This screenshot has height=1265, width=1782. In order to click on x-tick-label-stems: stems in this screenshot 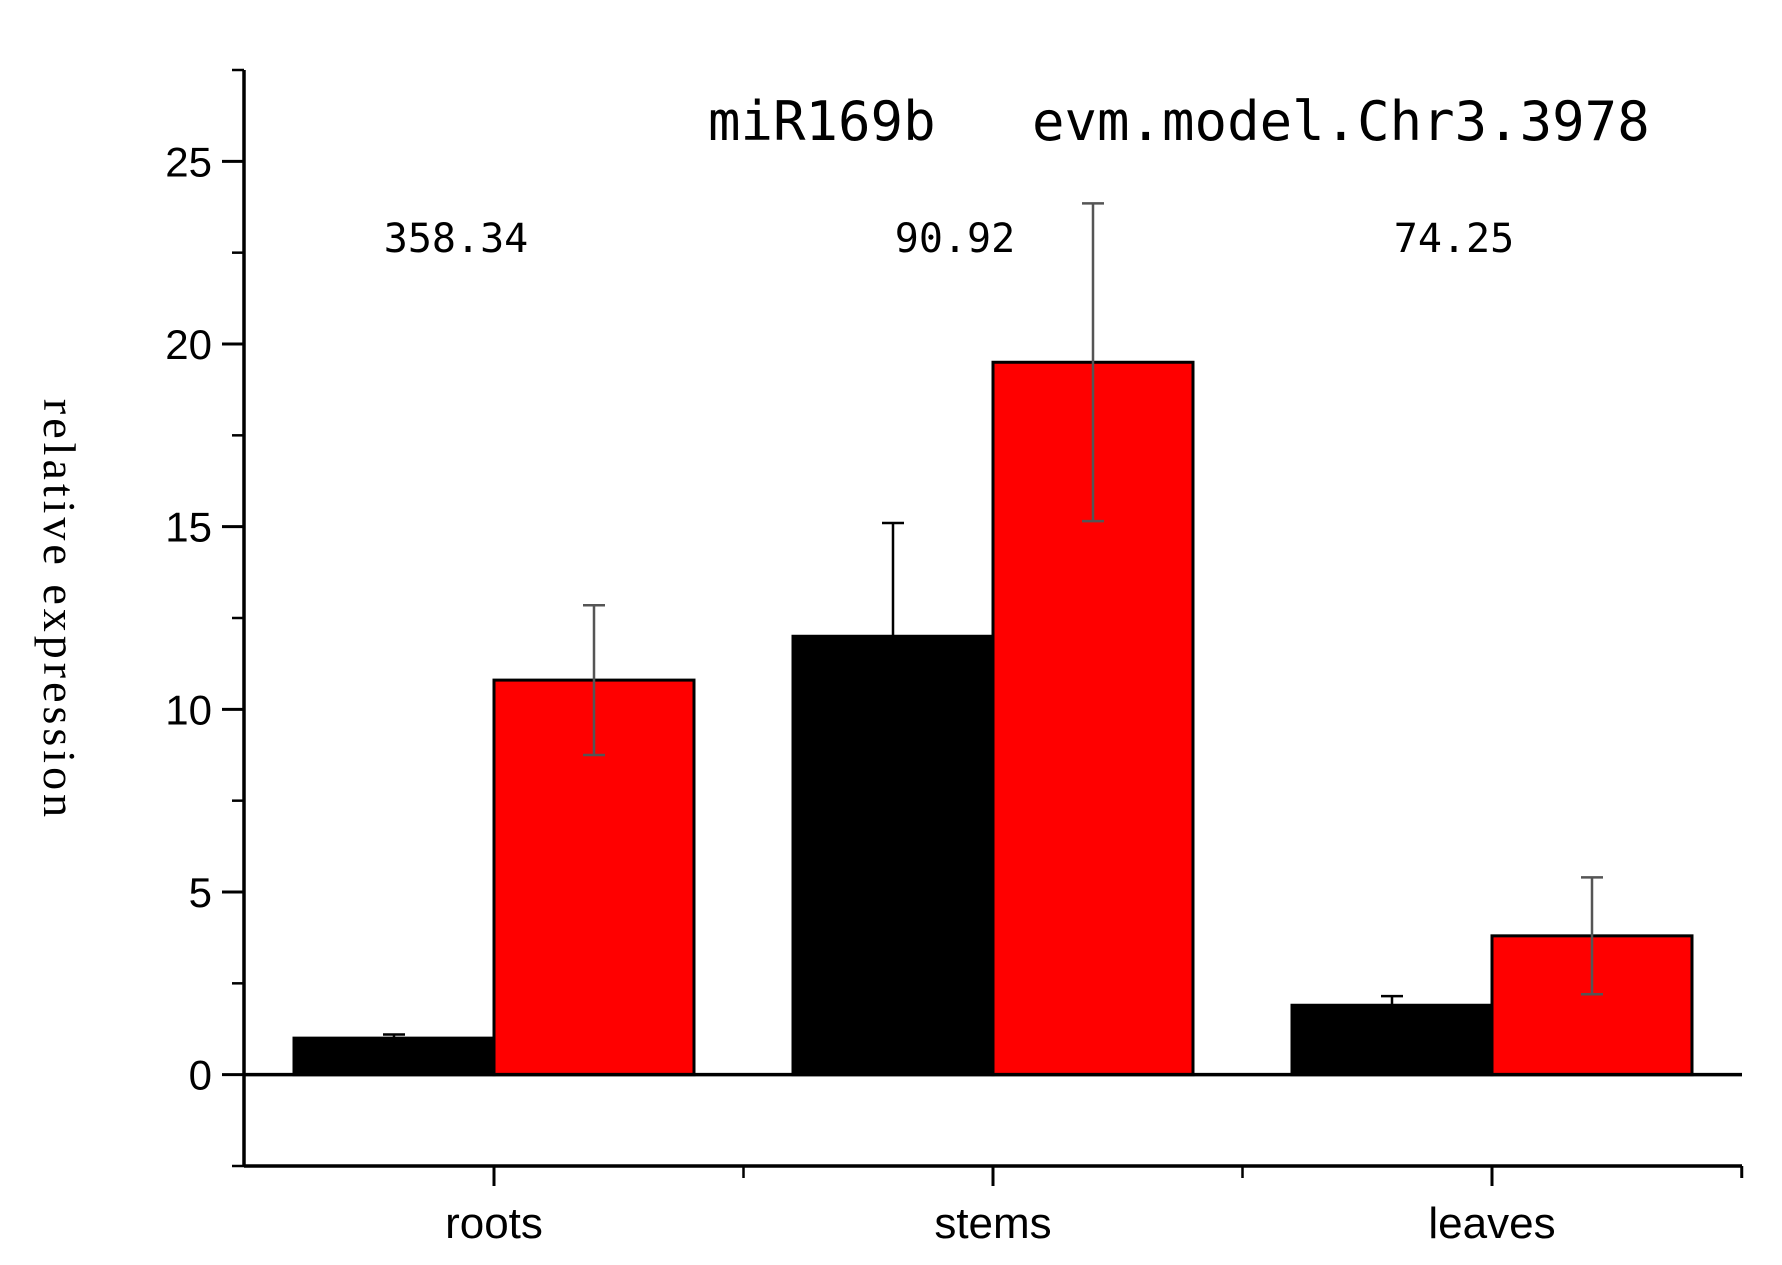, I will do `click(992, 1223)`.